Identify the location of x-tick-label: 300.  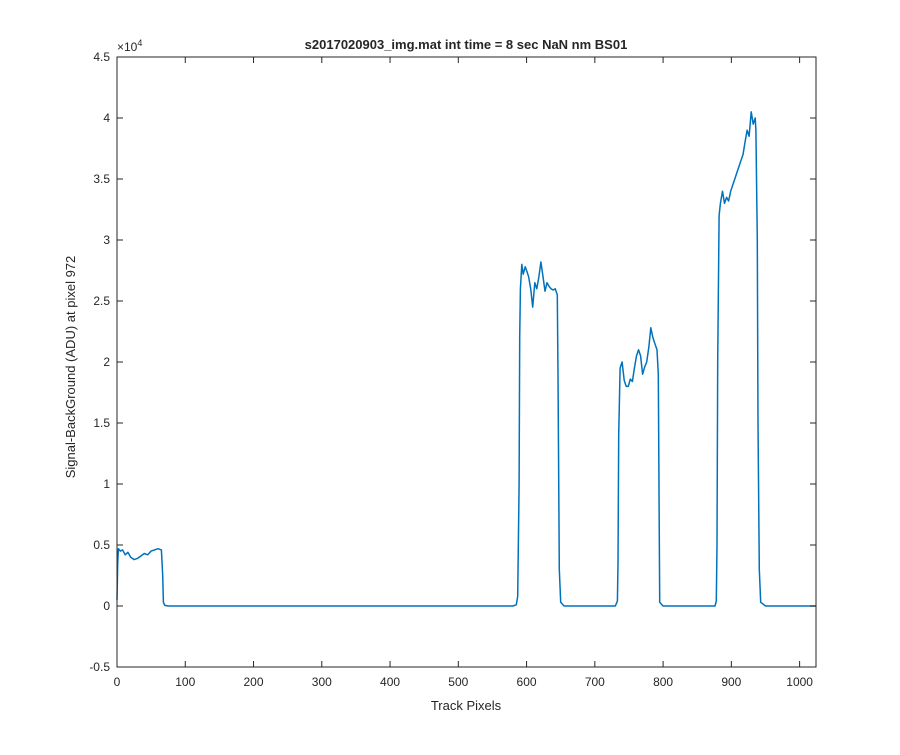
(322, 682).